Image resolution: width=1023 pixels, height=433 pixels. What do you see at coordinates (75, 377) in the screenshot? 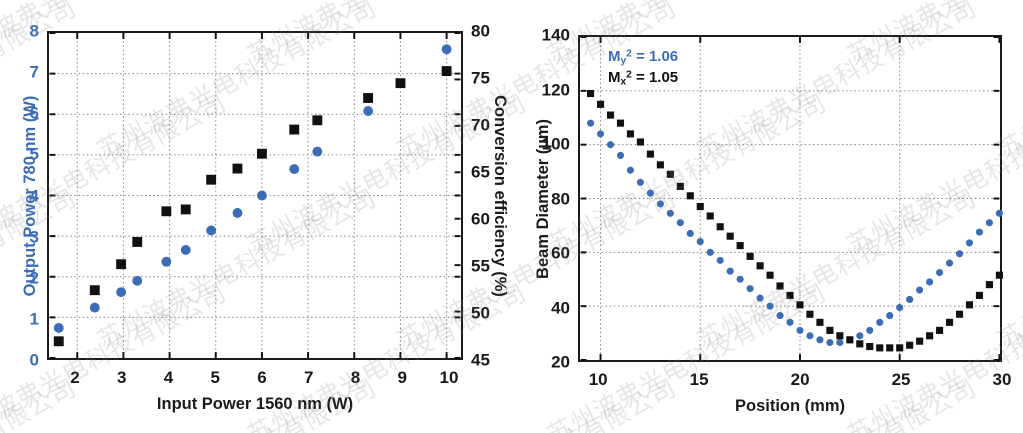
I see `x-tick-label-2: 2` at bounding box center [75, 377].